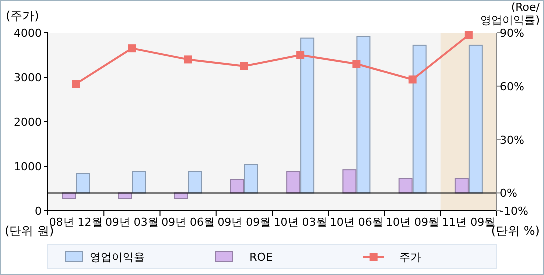 The height and width of the screenshot is (275, 544). What do you see at coordinates (28, 78) in the screenshot?
I see `y-tick-label: 3000` at bounding box center [28, 78].